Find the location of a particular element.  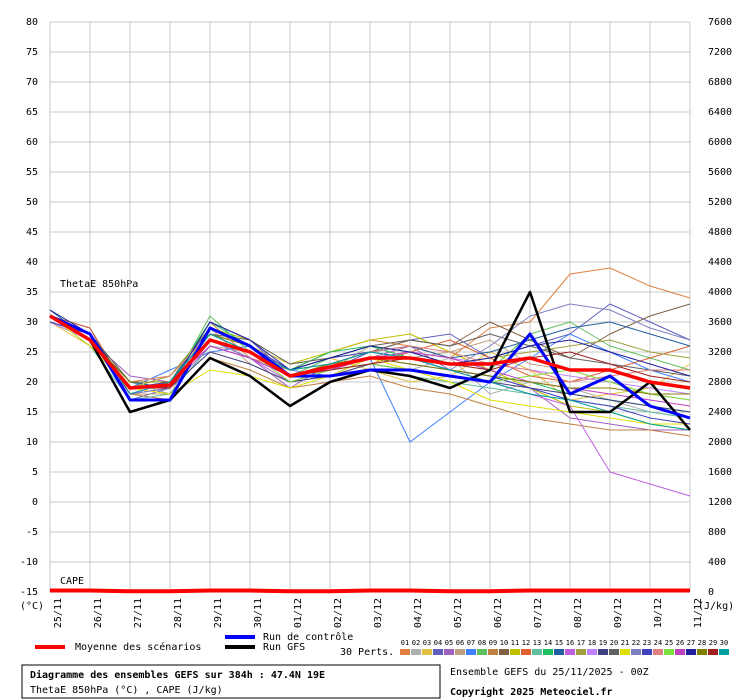

legend-label: 21 is located at coordinates (625, 643).